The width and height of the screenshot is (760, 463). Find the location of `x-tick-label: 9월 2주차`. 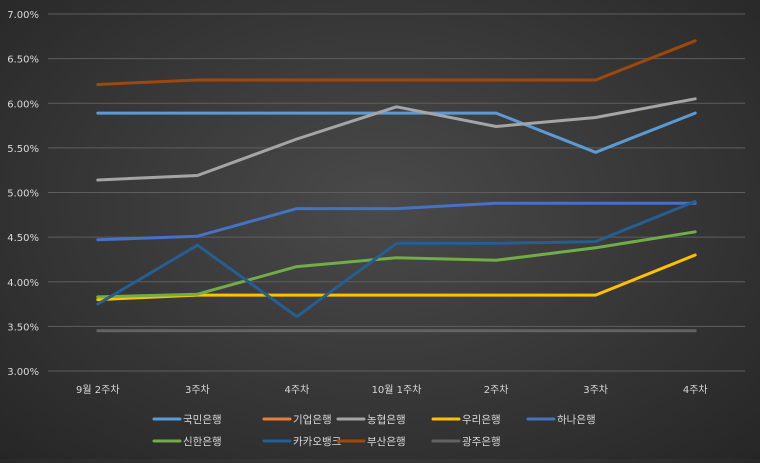

x-tick-label: 9월 2주차 is located at coordinates (98, 390).